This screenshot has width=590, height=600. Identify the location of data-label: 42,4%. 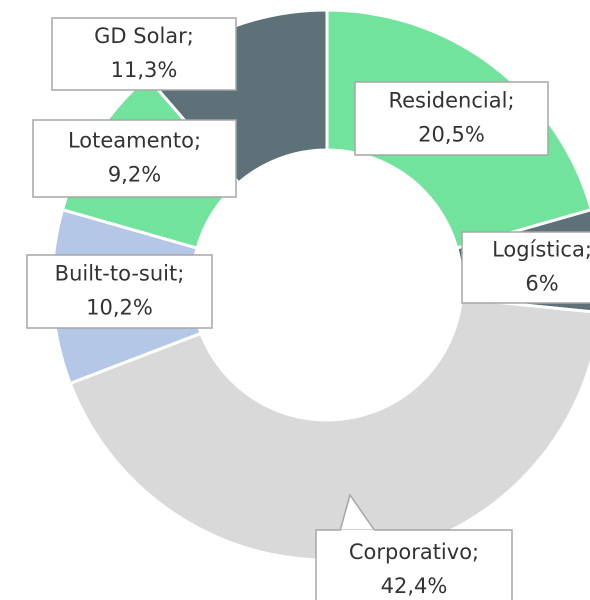
(414, 586).